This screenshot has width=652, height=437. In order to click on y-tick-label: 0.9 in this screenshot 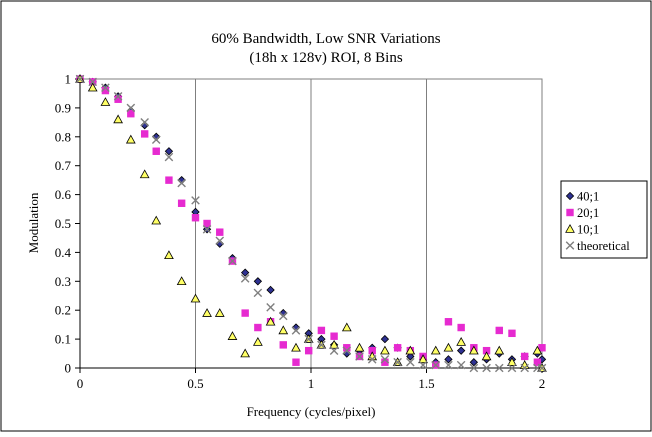, I will do `click(63, 107)`.